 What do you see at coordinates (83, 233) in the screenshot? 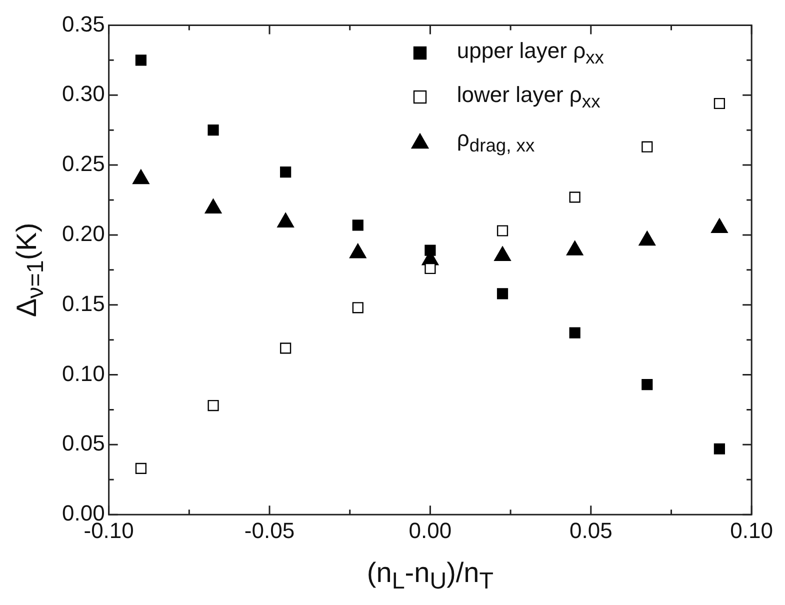
I see `y-tick-label: 0.20` at bounding box center [83, 233].